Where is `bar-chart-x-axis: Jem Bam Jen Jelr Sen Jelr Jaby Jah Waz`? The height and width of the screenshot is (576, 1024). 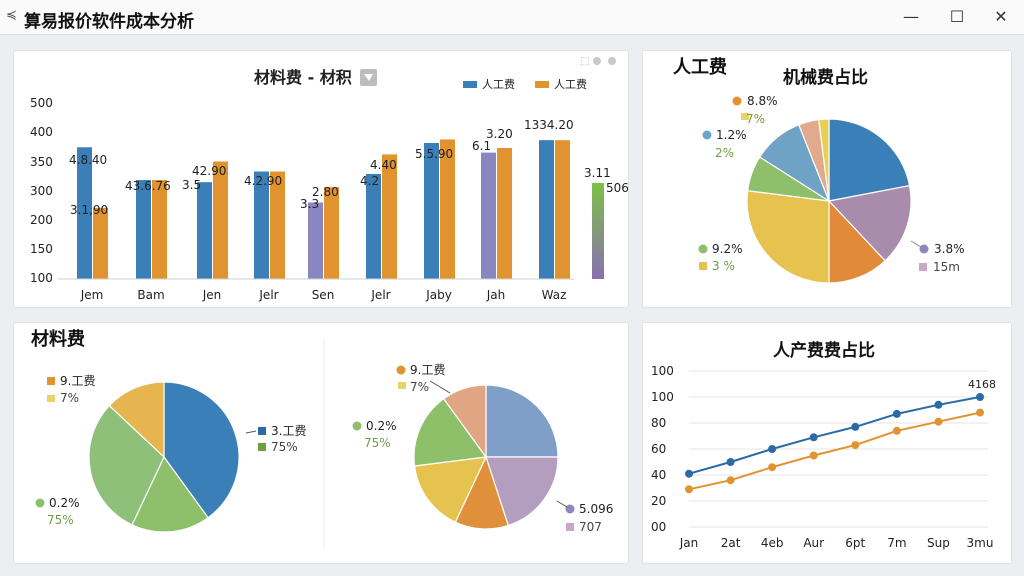 bar-chart-x-axis: Jem Bam Jen Jelr Sen Jelr Jaby Jah Waz is located at coordinates (323, 295).